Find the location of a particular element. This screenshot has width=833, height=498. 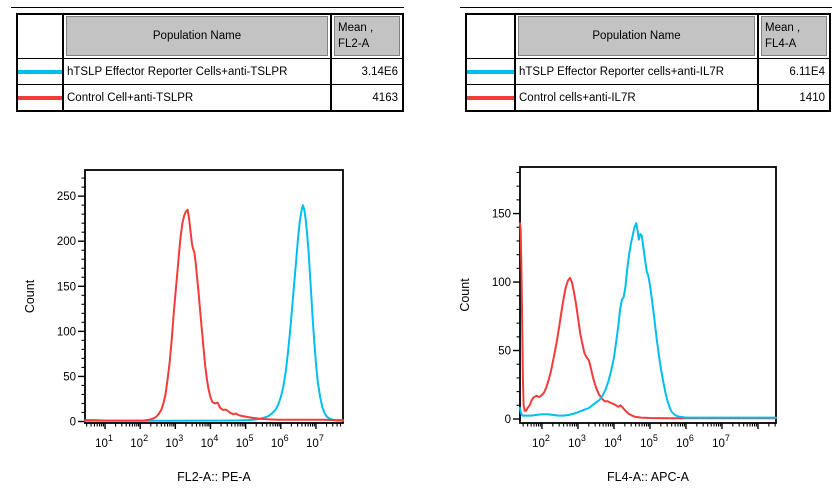

mean-value-cell: 6.11E4 is located at coordinates (794, 71).